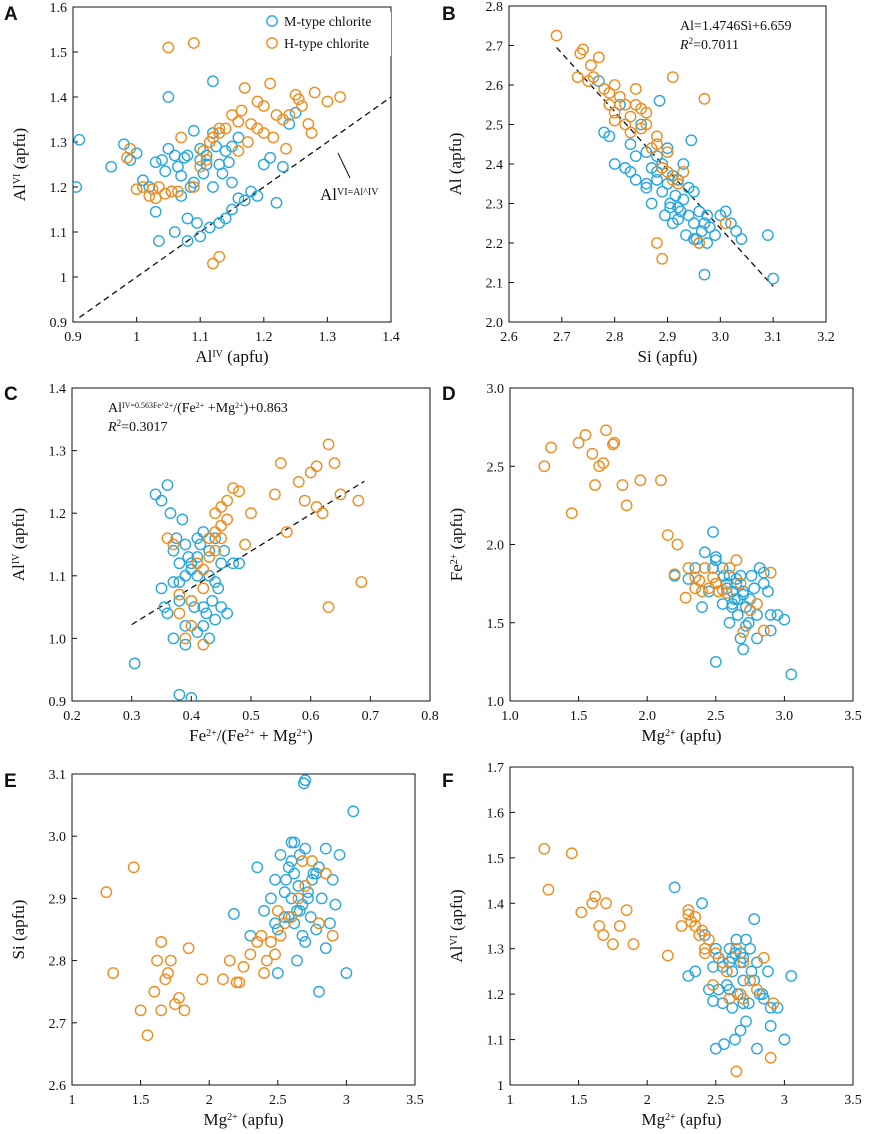 The height and width of the screenshot is (1134, 872). Describe the element at coordinates (326, 44) in the screenshot. I see `legend-h-label: H-type chlorite` at that location.